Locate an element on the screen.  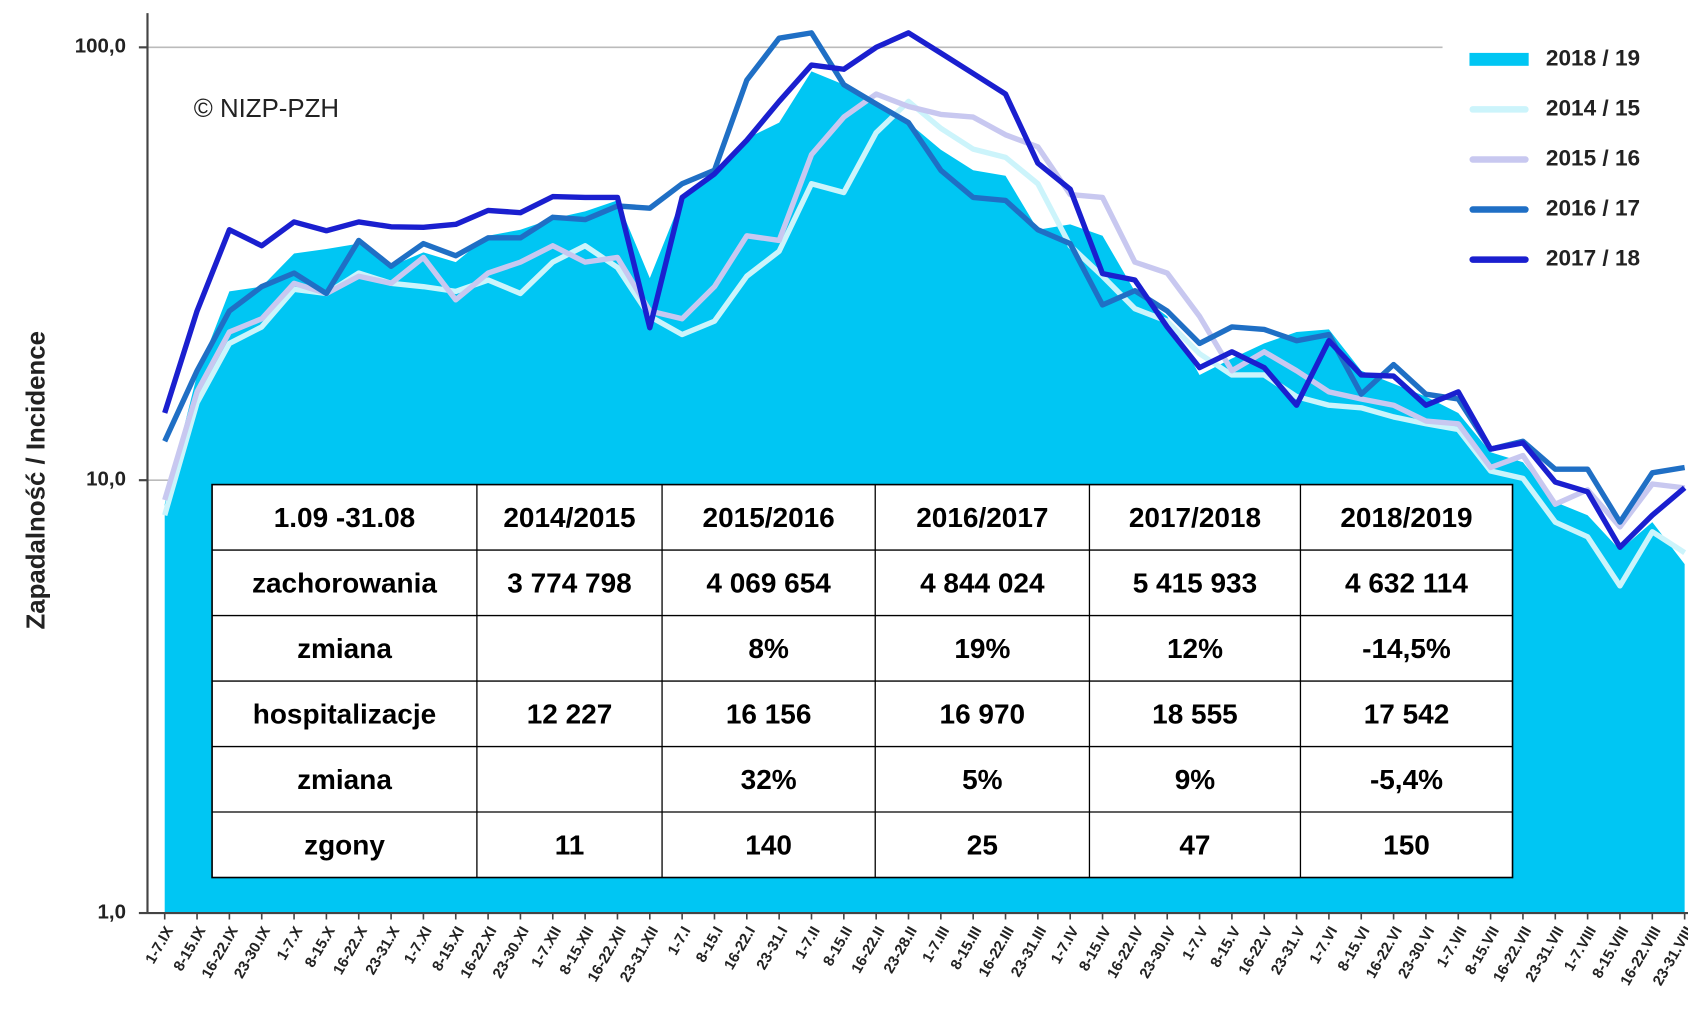
table-cell: 17 542 is located at coordinates (1407, 713).